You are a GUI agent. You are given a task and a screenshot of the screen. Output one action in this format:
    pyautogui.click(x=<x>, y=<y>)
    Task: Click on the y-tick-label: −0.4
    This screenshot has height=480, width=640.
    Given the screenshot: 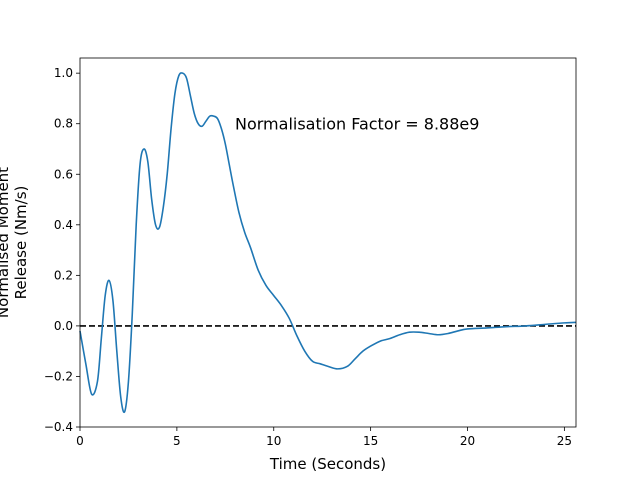 What is the action you would take?
    pyautogui.click(x=58, y=427)
    